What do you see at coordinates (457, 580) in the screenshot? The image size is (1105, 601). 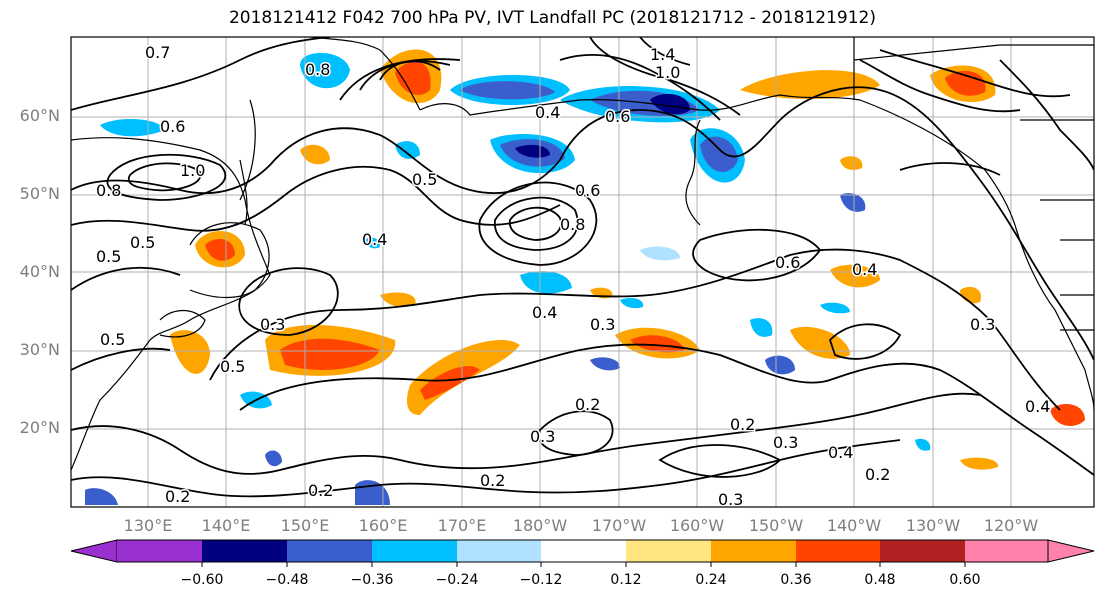 I see `colorbar-tick-label: −0.24` at bounding box center [457, 580].